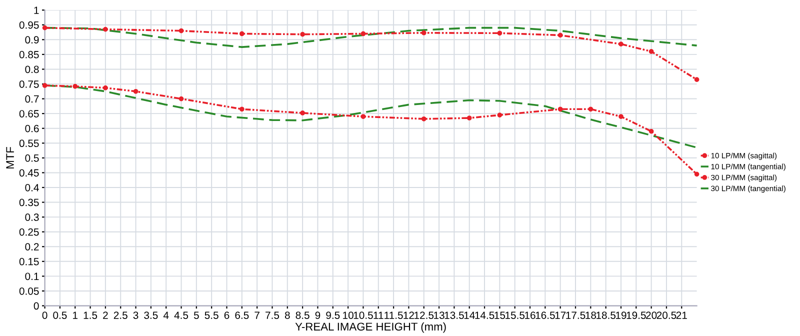  I want to click on x-tick-label: 5.5, so click(211, 315).